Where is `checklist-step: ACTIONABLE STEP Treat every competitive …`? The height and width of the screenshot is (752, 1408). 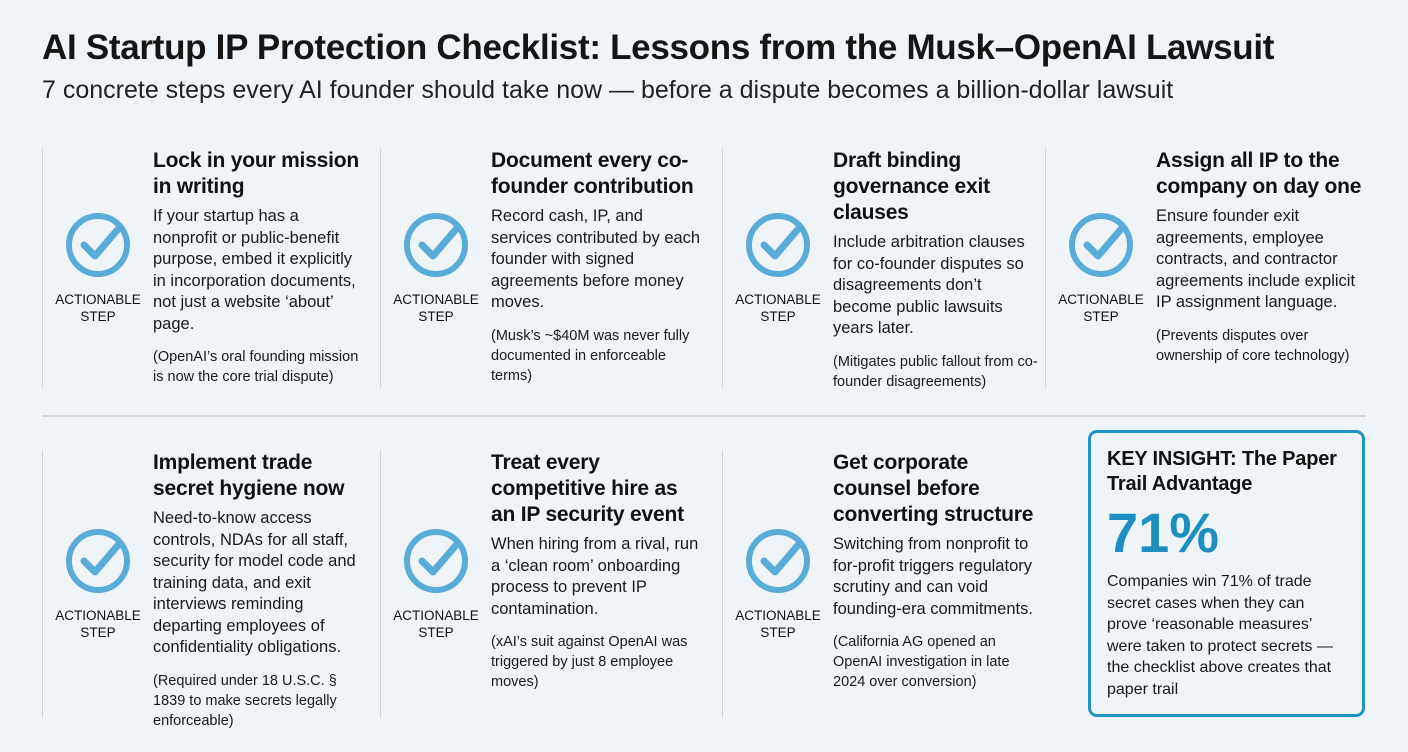
checklist-step: ACTIONABLE STEP Treat every competitive … is located at coordinates (545, 584).